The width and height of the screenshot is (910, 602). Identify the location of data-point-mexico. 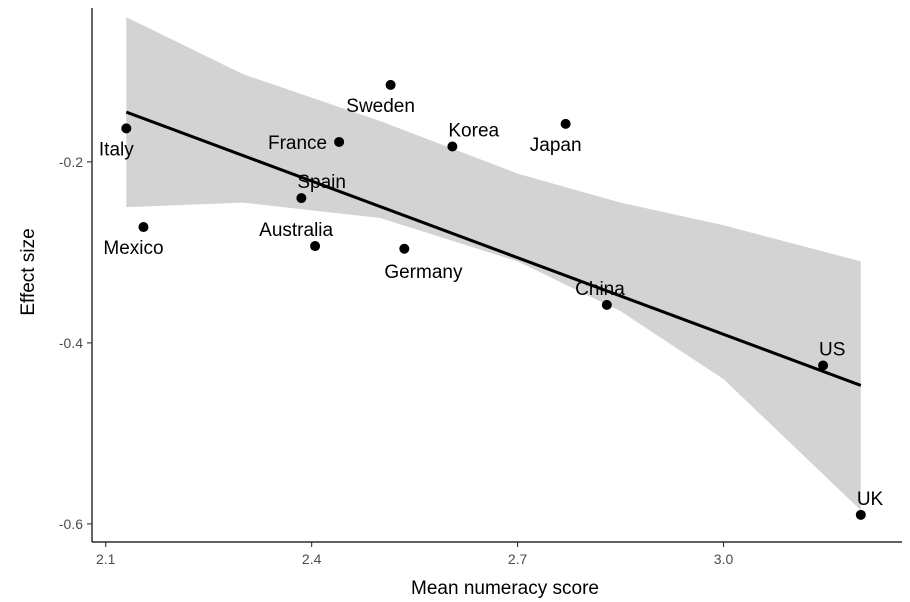
(143, 227).